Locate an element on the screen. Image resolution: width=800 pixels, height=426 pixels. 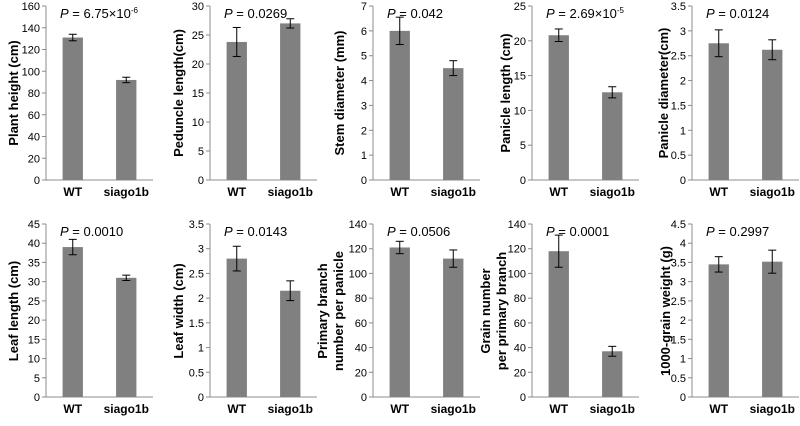
y-axis-label: Peduncle length(cm) is located at coordinates (178, 93).